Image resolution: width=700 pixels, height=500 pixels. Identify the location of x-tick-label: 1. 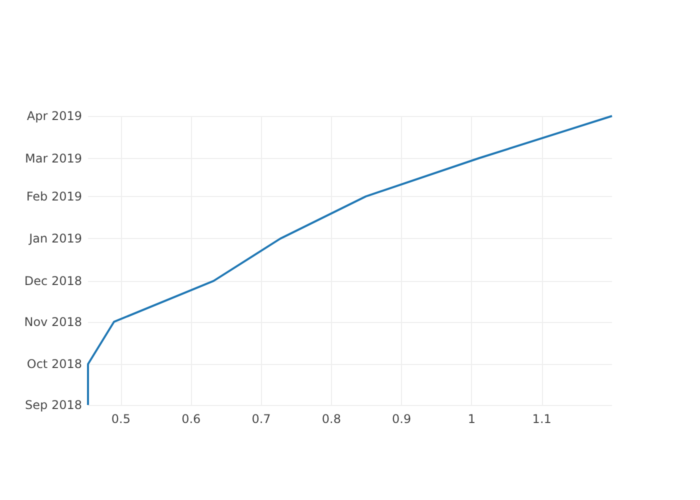
(472, 419).